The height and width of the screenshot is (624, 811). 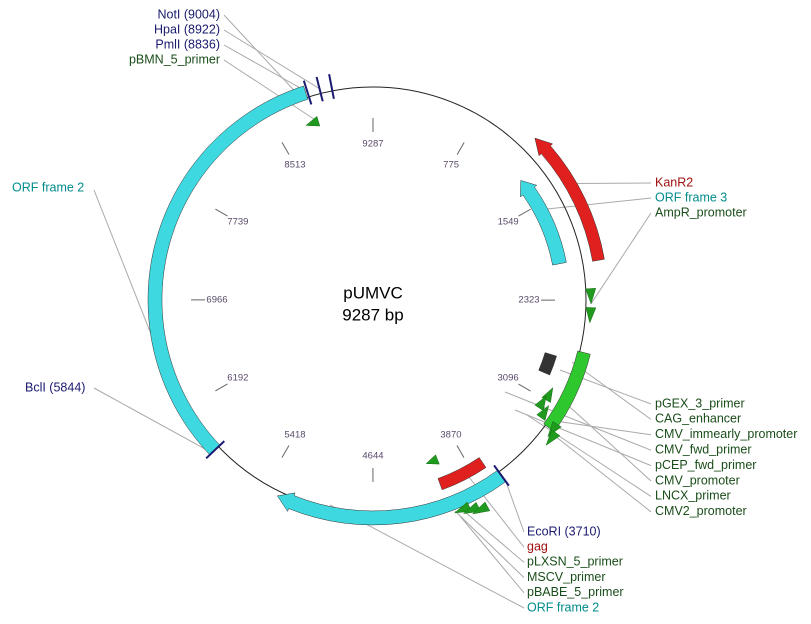 I want to click on plasmid-name: pUMVC, so click(x=373, y=292).